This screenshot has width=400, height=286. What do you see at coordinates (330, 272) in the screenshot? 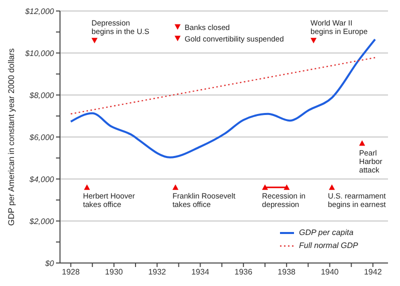
I see `x-tick-label: 1940` at bounding box center [330, 272].